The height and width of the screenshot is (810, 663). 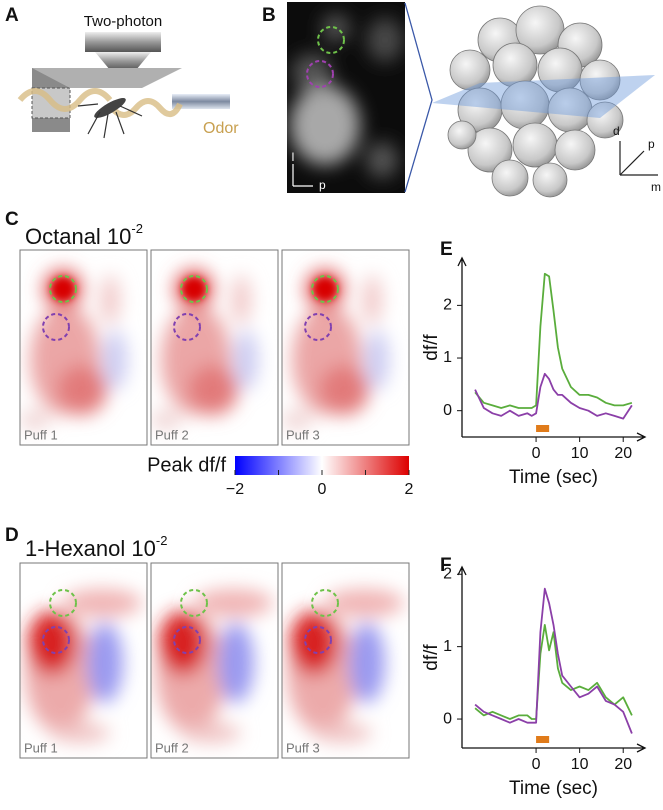 I want to click on panel-letter: A, so click(x=12, y=15).